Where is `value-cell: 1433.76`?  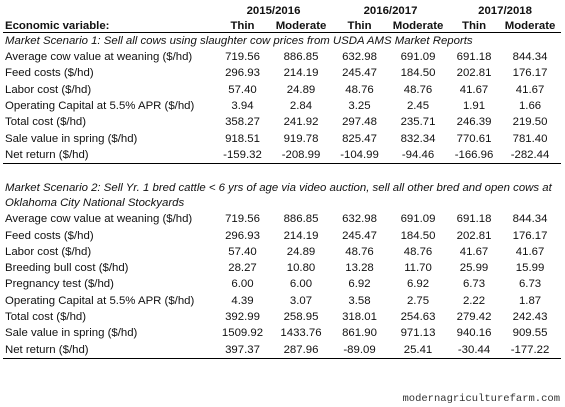
value-cell: 1433.76 is located at coordinates (301, 333).